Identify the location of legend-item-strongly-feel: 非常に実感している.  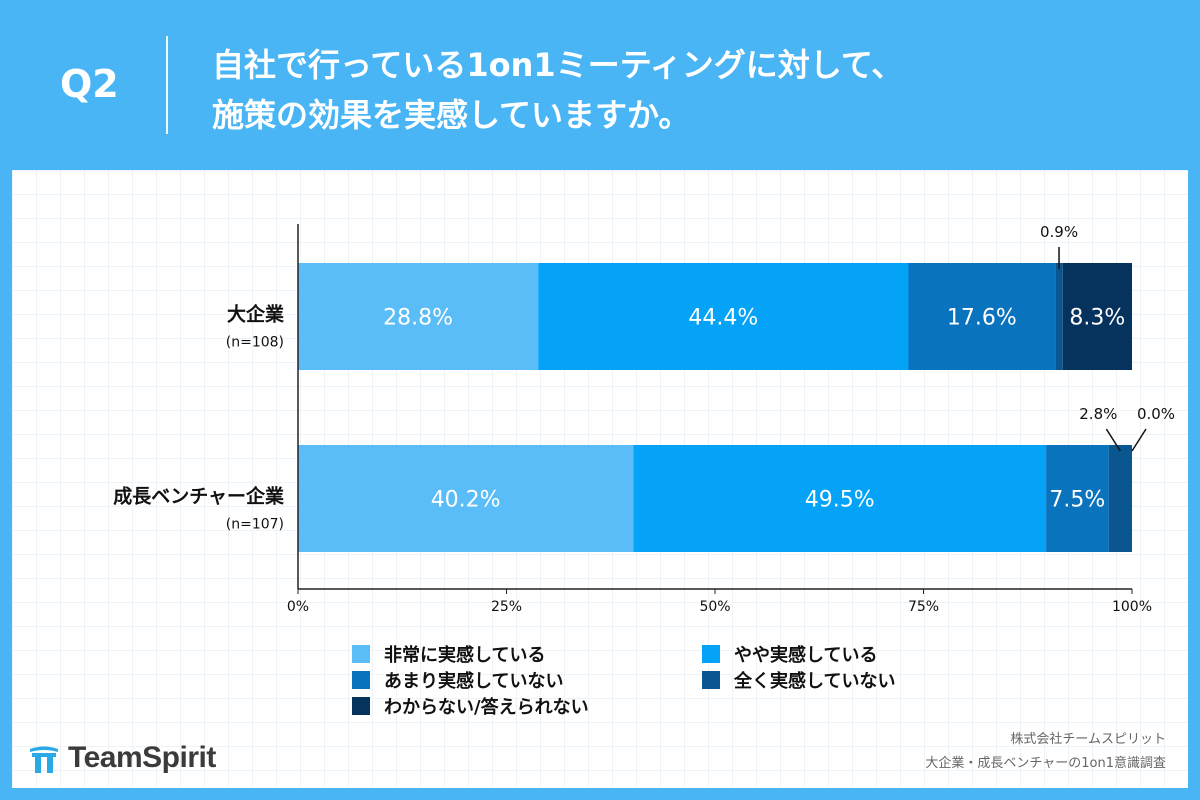
(527, 654).